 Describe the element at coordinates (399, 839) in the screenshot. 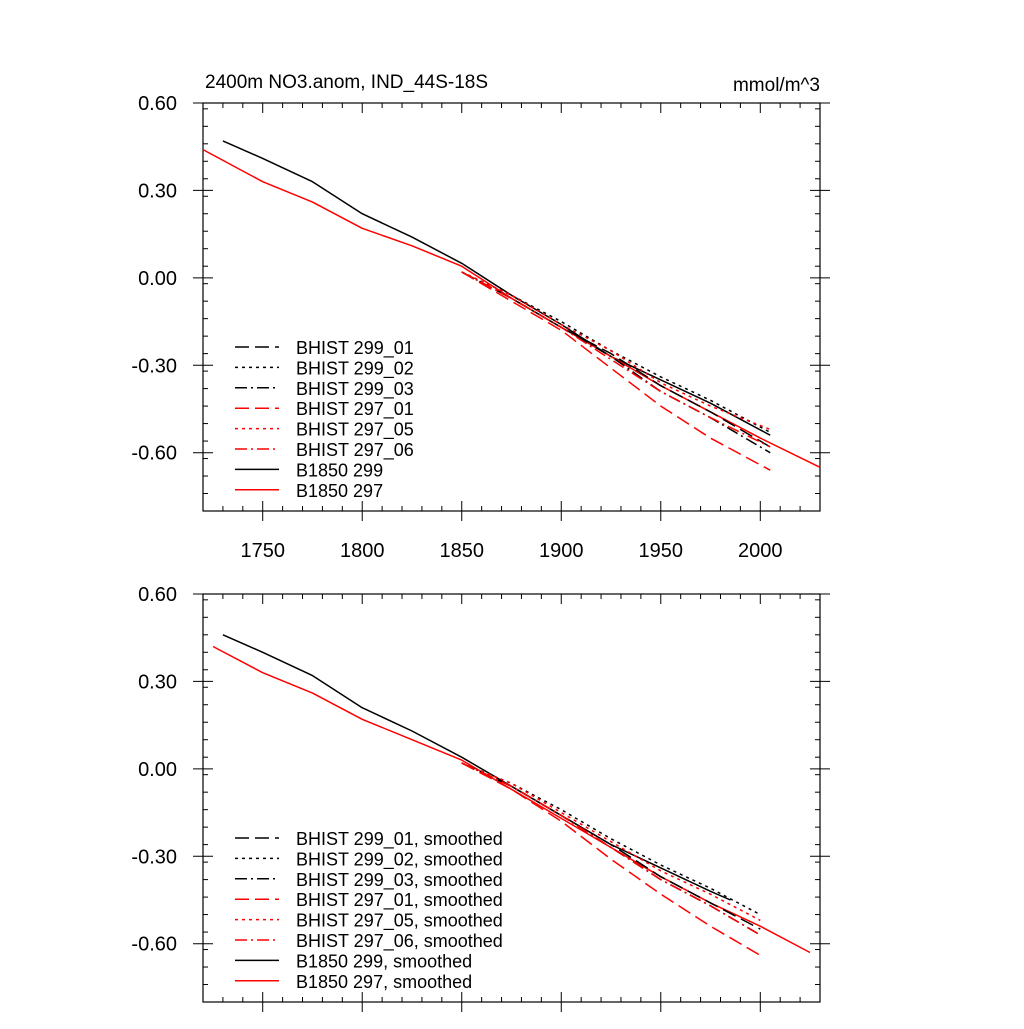

I see `legend-label: BHIST 299_01, smoothed` at that location.